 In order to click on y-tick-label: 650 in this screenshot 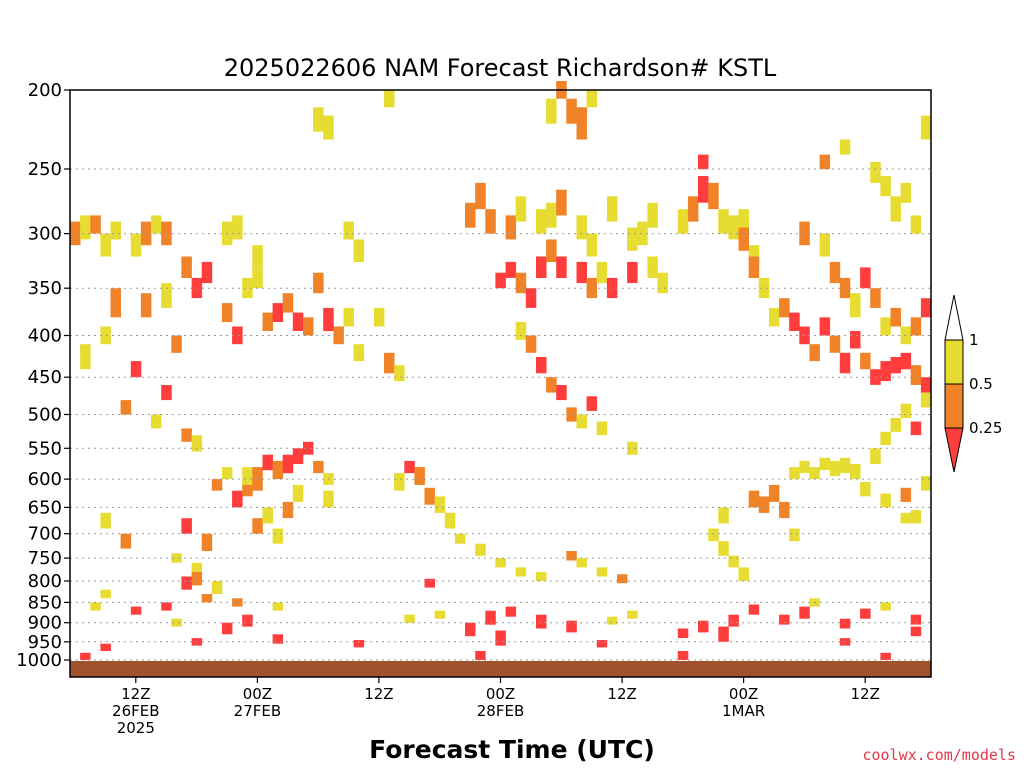, I will do `click(45, 507)`.